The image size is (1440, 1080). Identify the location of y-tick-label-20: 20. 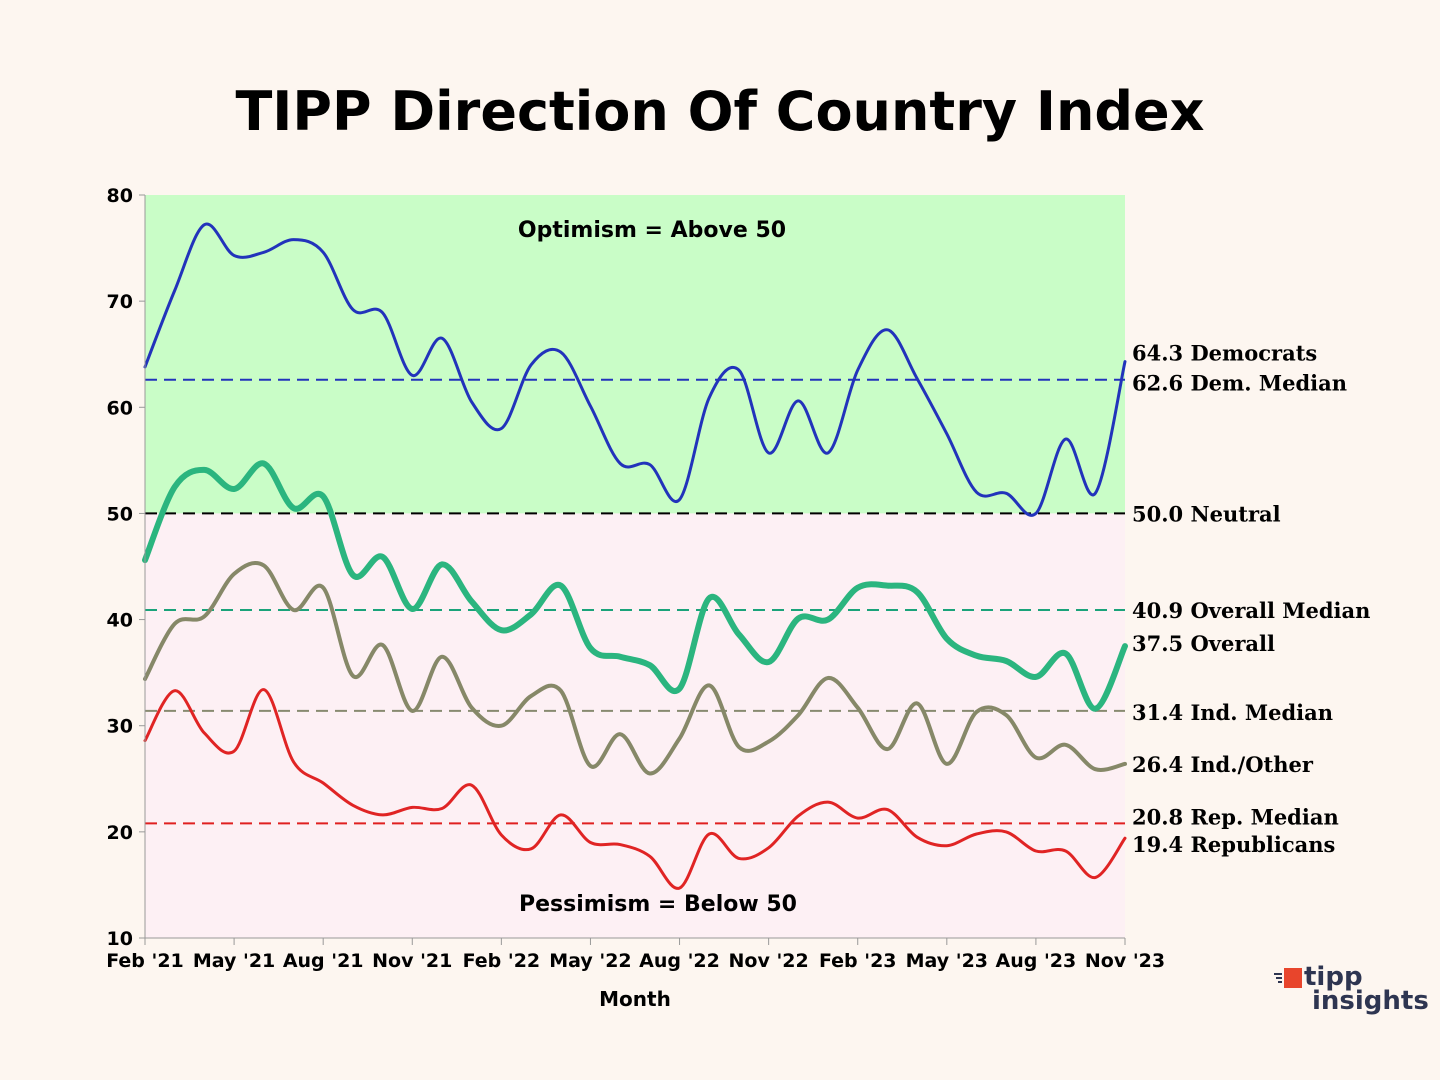
(120, 833).